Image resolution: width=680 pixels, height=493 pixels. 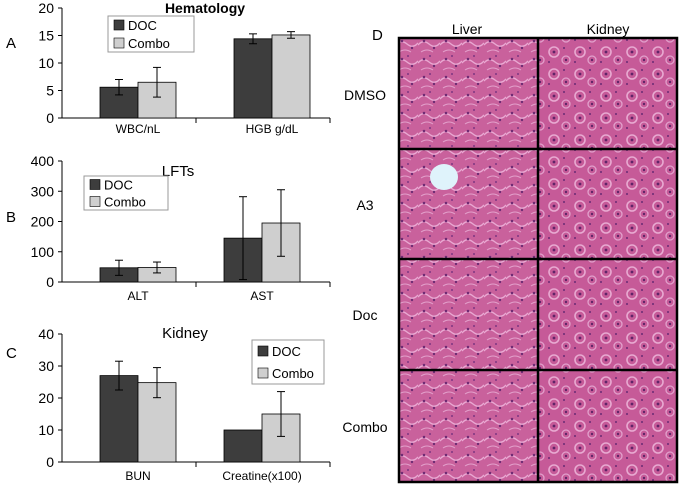 What do you see at coordinates (608, 29) in the screenshot?
I see `column-label-kidney: Kidney` at bounding box center [608, 29].